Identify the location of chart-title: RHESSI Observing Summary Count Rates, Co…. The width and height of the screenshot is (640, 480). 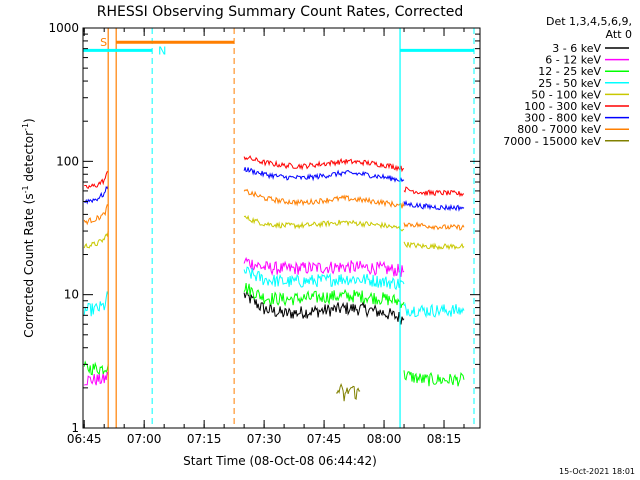
(280, 12).